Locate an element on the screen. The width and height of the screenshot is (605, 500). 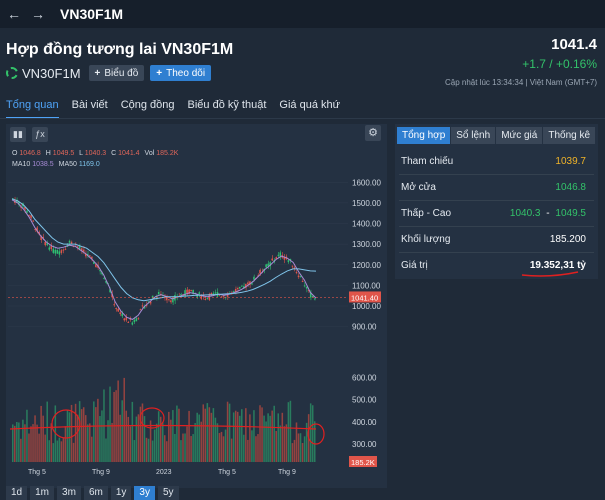
plus-icon: + is located at coordinates (97, 73).